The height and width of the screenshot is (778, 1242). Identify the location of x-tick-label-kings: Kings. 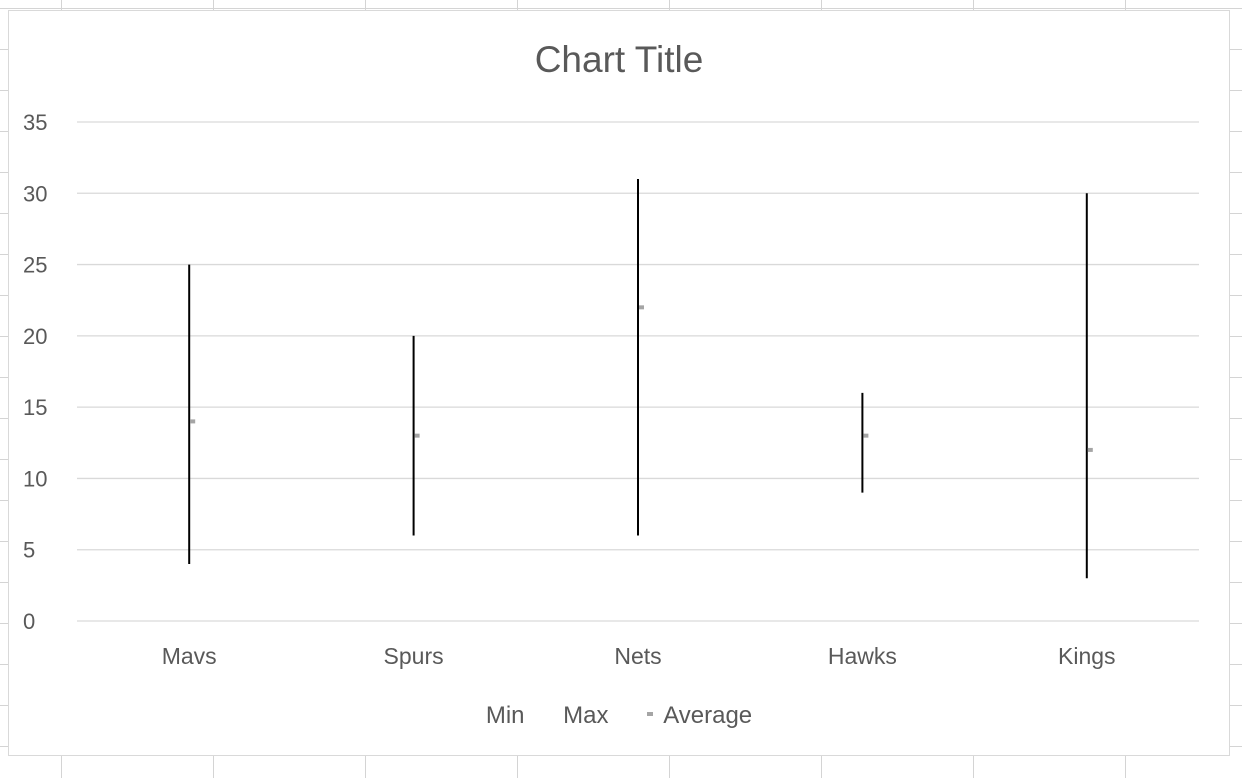
(1087, 656).